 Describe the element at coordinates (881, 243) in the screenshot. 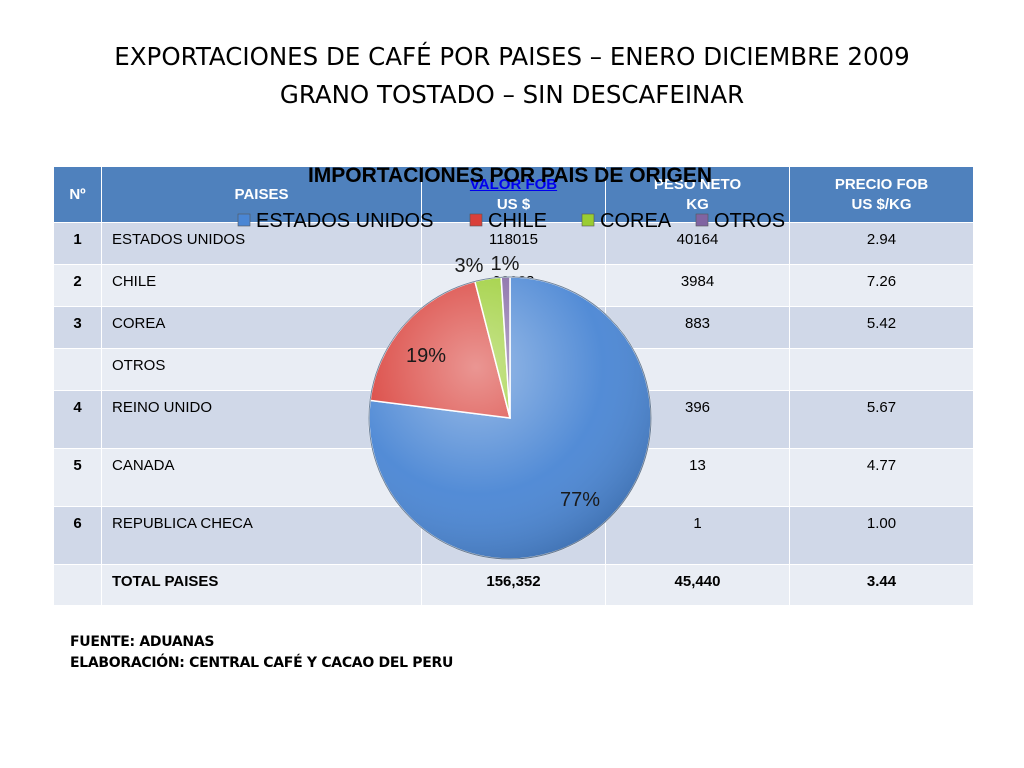

I see `row-price: 2.94` at that location.